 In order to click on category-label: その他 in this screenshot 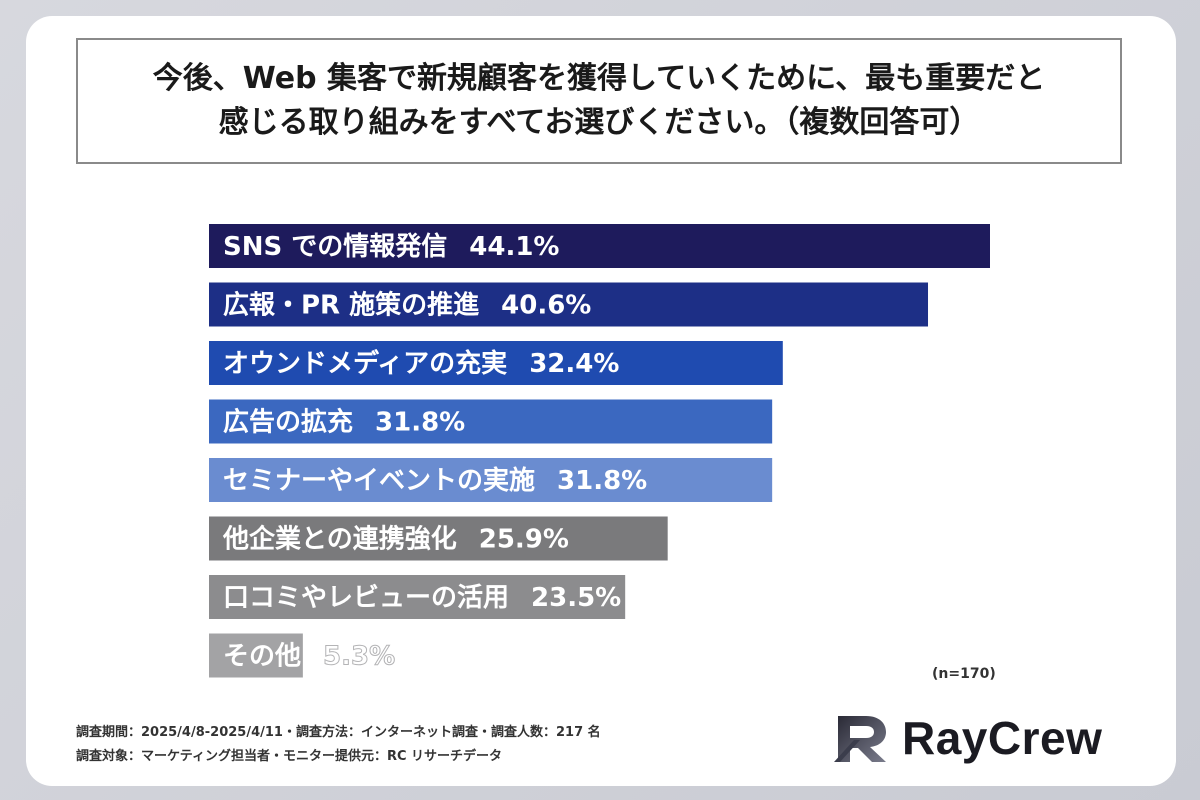, I will do `click(262, 657)`.